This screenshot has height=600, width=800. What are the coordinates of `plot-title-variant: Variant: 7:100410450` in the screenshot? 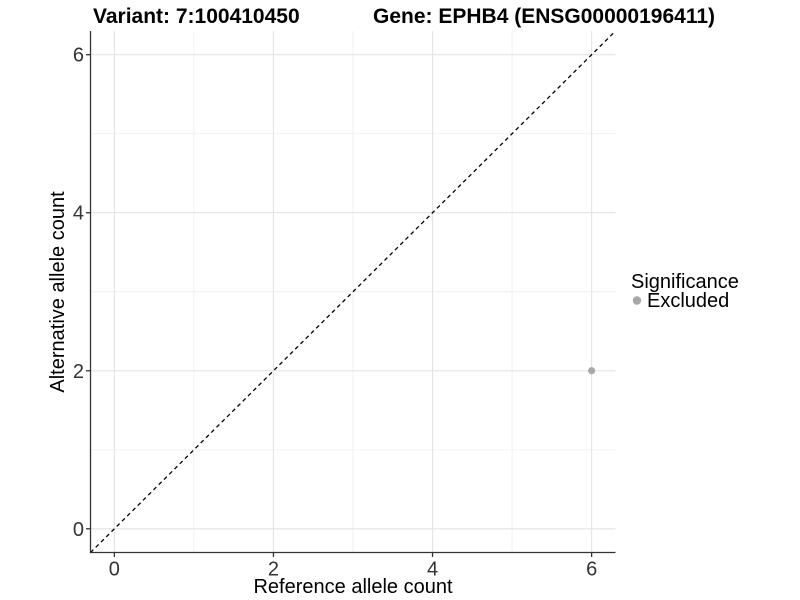 It's located at (196, 16).